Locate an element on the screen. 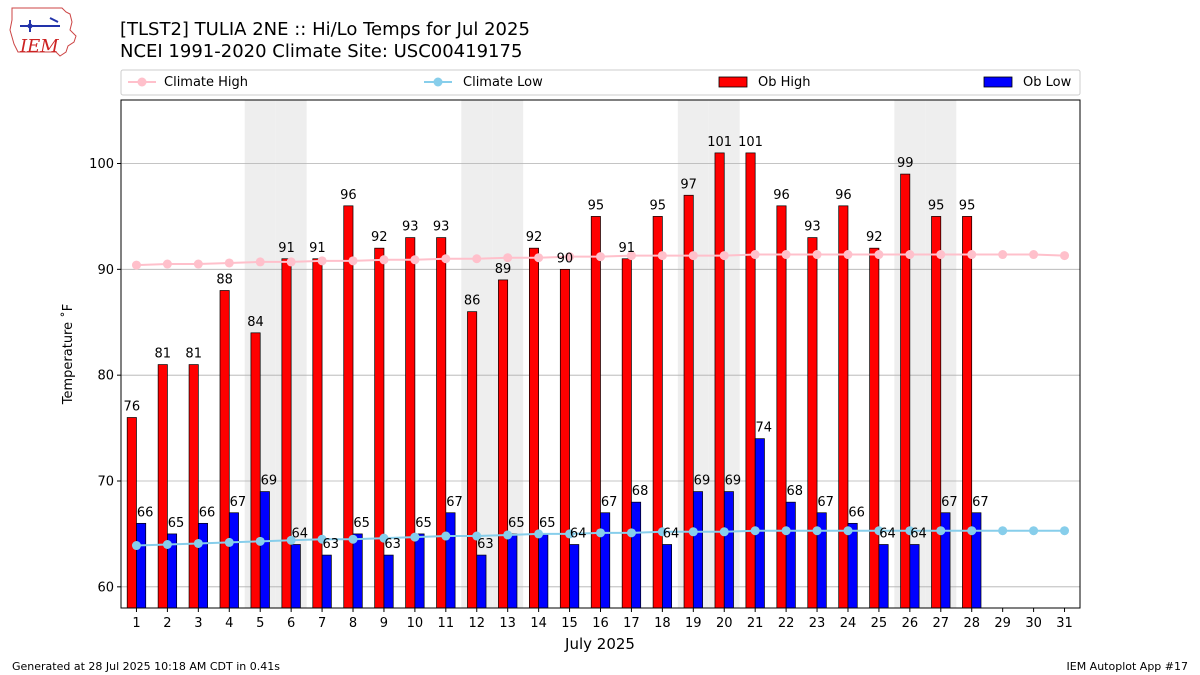 The image size is (1200, 675). data-label-ob-high: 101 is located at coordinates (750, 142).